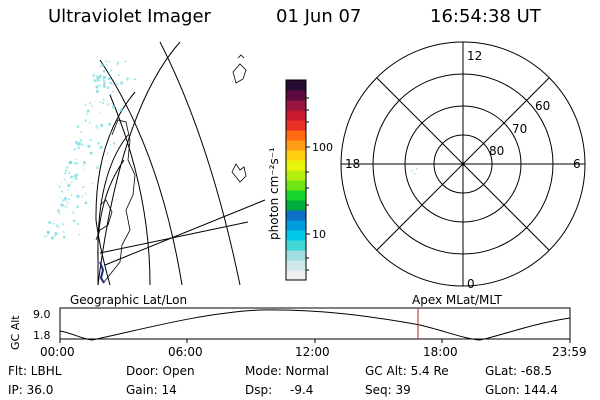 The image size is (600, 400). I want to click on instrument-title: Ultraviolet Imager, so click(129, 16).